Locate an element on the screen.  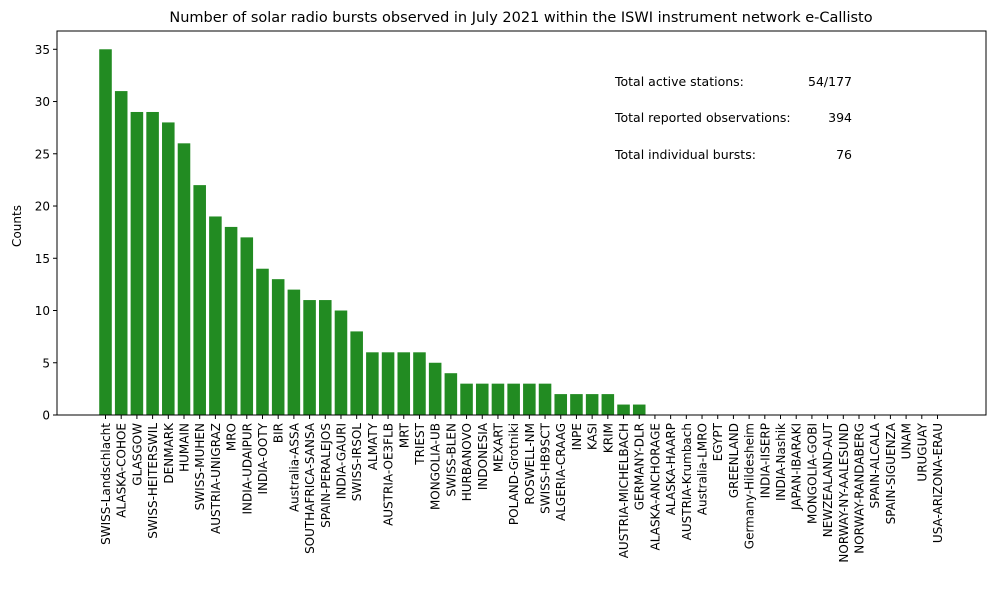
x-tick-label: SWISS-HB9SCT is located at coordinates (546, 467).